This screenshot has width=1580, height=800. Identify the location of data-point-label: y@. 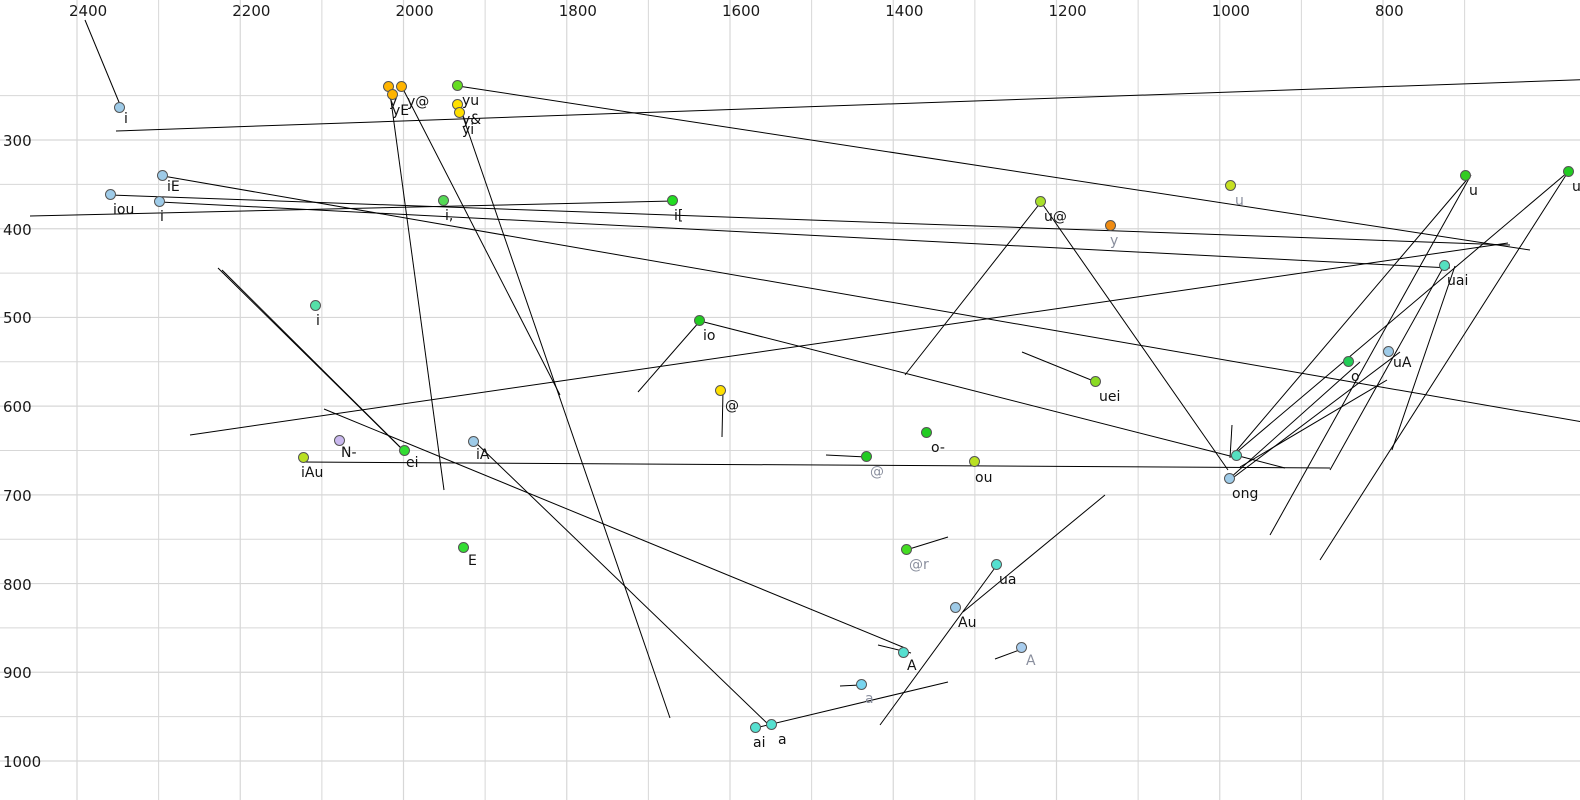
(418, 102).